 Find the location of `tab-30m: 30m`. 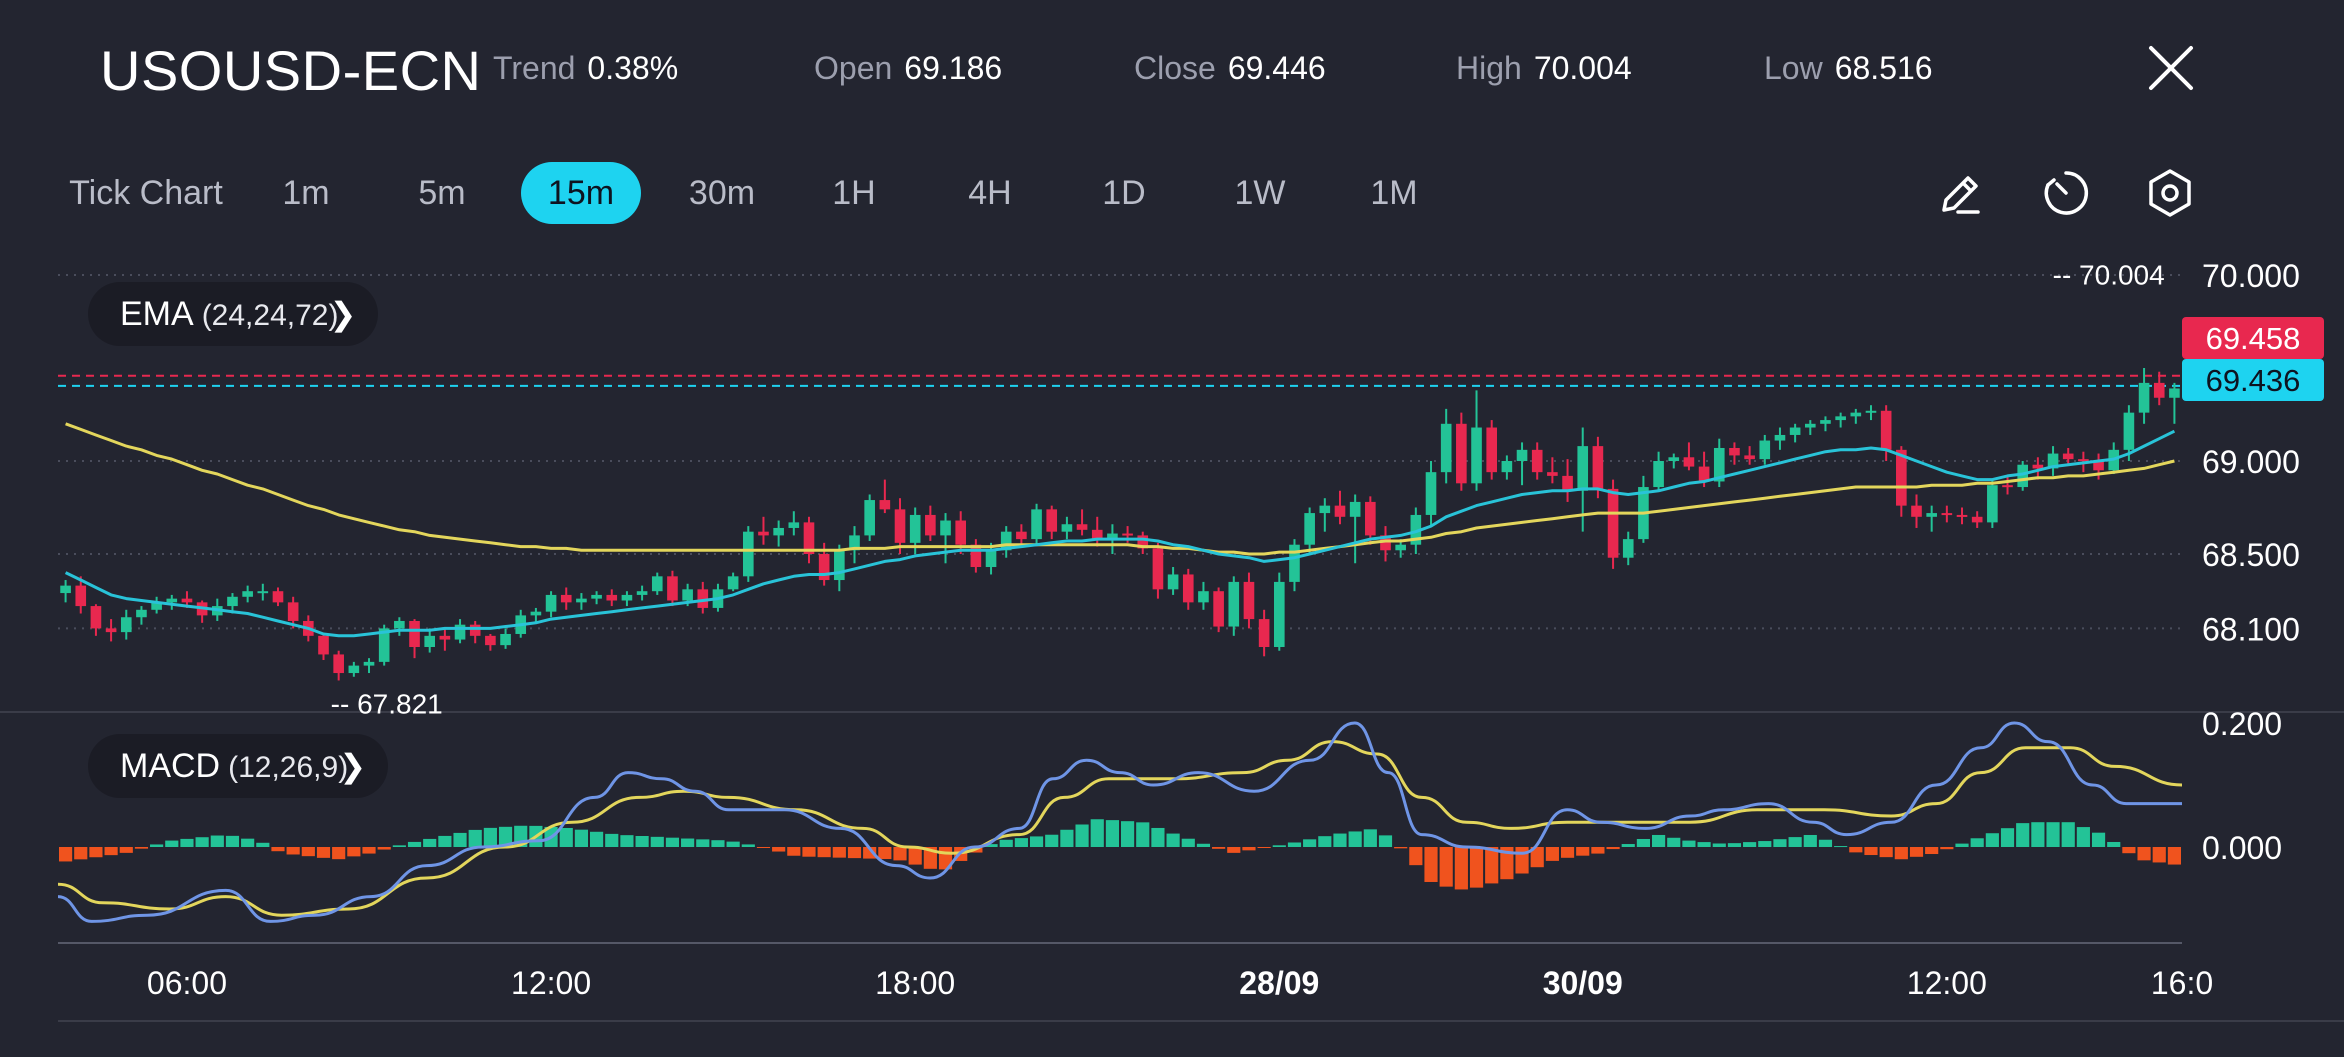

tab-30m: 30m is located at coordinates (722, 193).